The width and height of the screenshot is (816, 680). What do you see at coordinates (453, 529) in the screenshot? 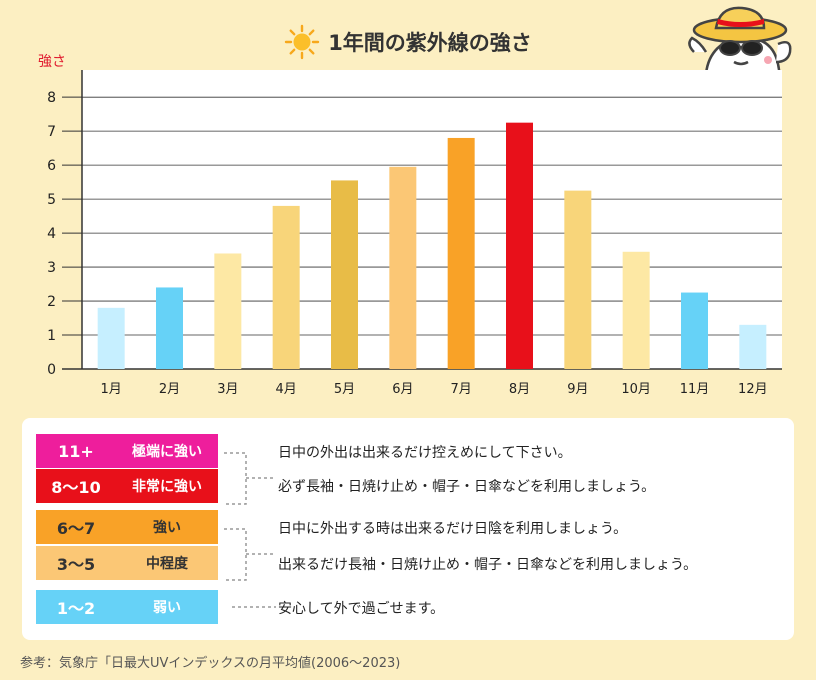
I see `advice-note: 日中に外出する時は出来るだけ日陰を利用しましょう。` at bounding box center [453, 529].